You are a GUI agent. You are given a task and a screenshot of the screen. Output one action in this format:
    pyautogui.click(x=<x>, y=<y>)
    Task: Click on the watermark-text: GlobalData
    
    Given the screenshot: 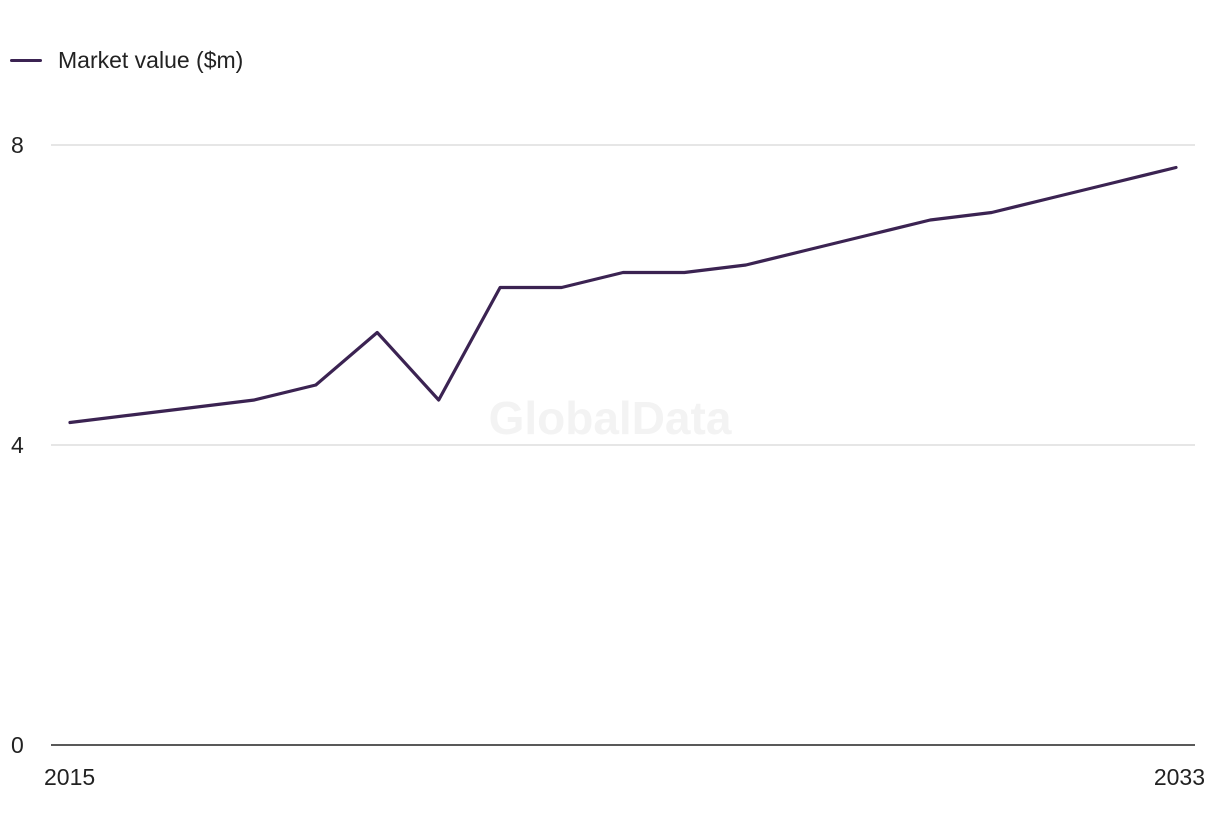 What is the action you would take?
    pyautogui.click(x=610, y=418)
    